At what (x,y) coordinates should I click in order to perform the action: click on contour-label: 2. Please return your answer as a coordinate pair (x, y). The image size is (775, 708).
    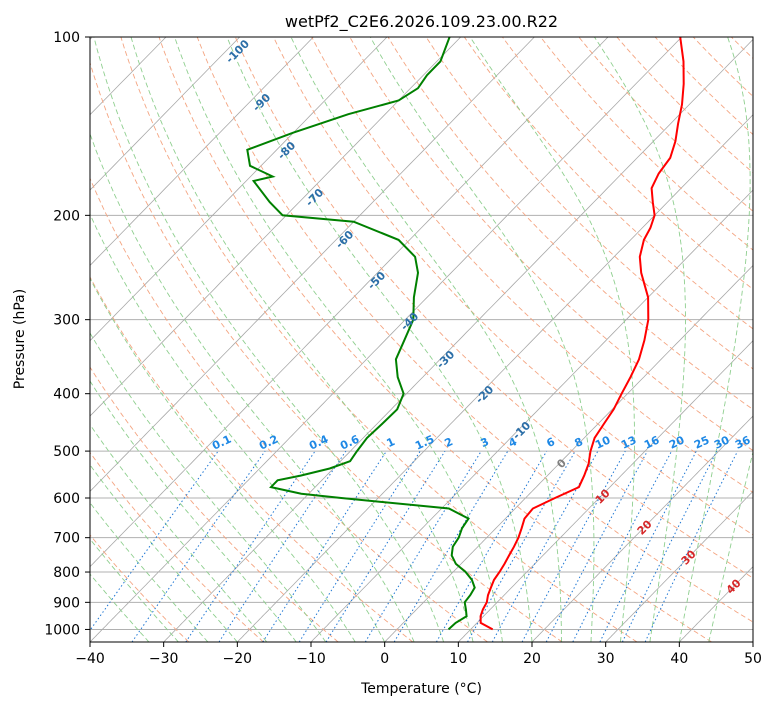
    Looking at the image, I should click on (449, 442).